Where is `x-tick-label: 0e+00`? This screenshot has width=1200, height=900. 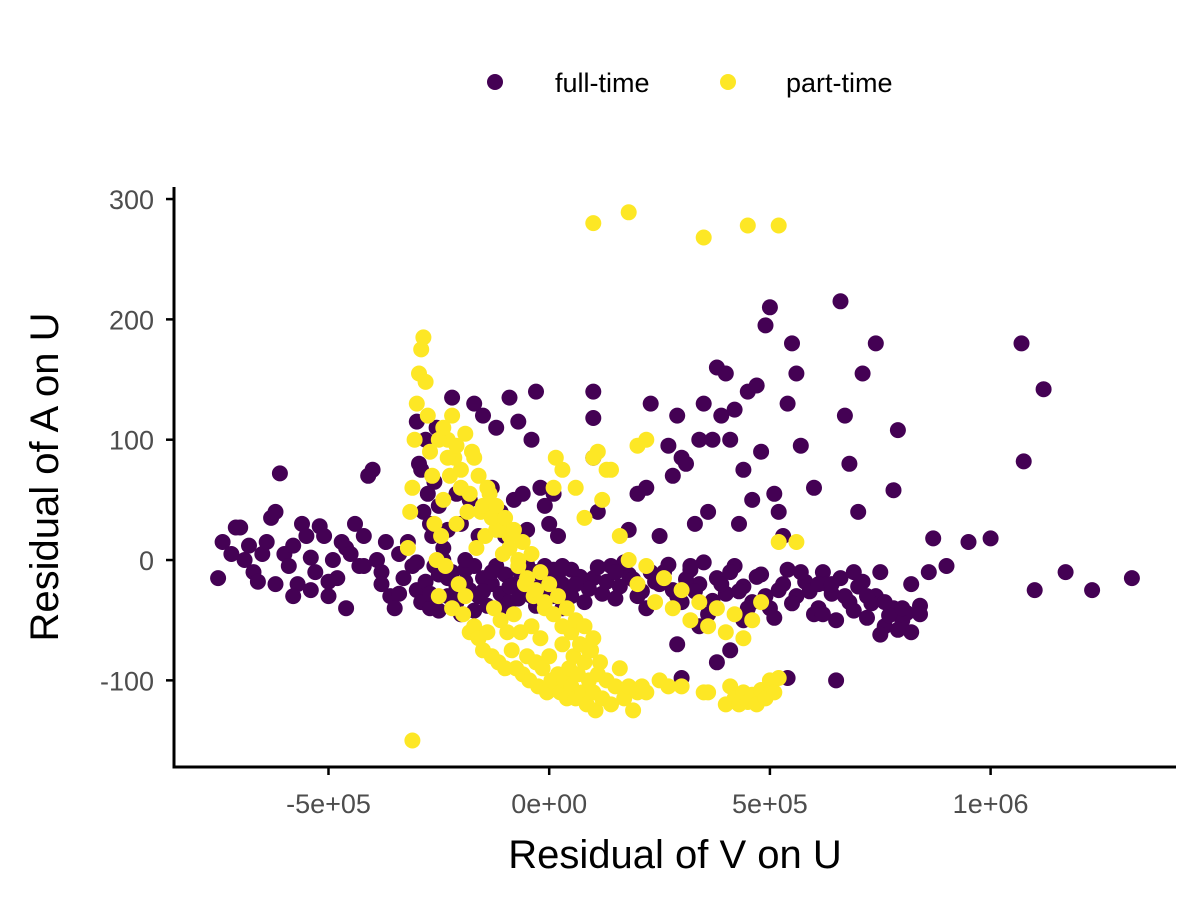
x-tick-label: 0e+00 is located at coordinates (549, 804).